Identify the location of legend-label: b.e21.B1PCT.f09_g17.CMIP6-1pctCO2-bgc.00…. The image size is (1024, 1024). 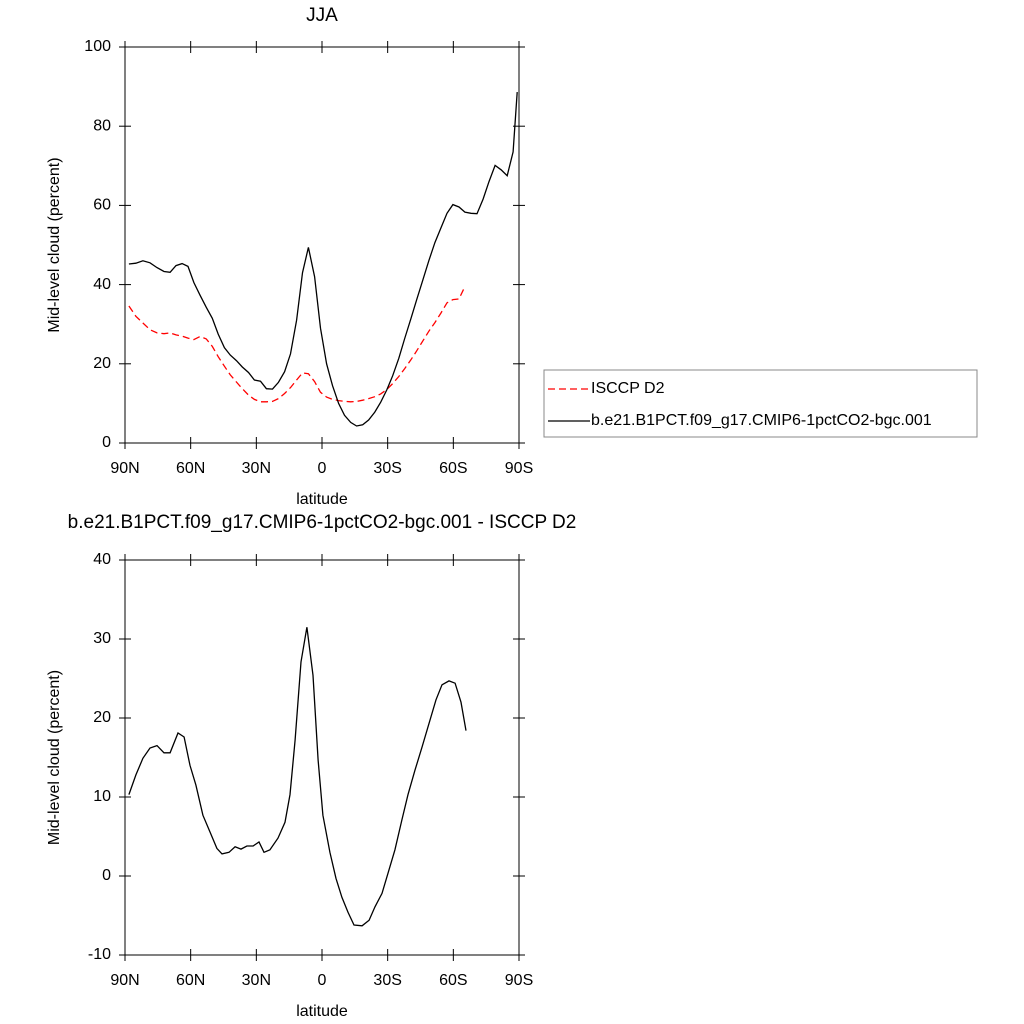
(761, 420).